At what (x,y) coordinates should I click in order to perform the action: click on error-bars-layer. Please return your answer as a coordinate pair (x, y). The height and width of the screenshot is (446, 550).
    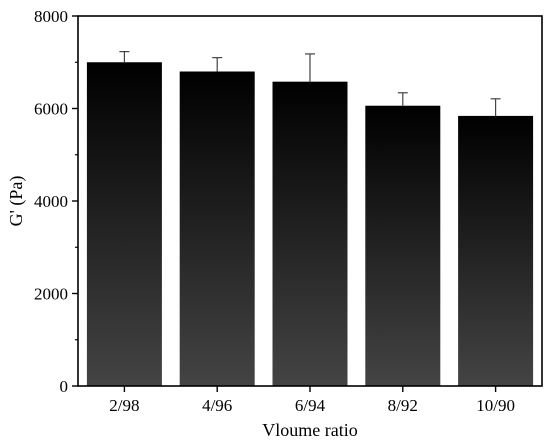
    Looking at the image, I should click on (310, 83).